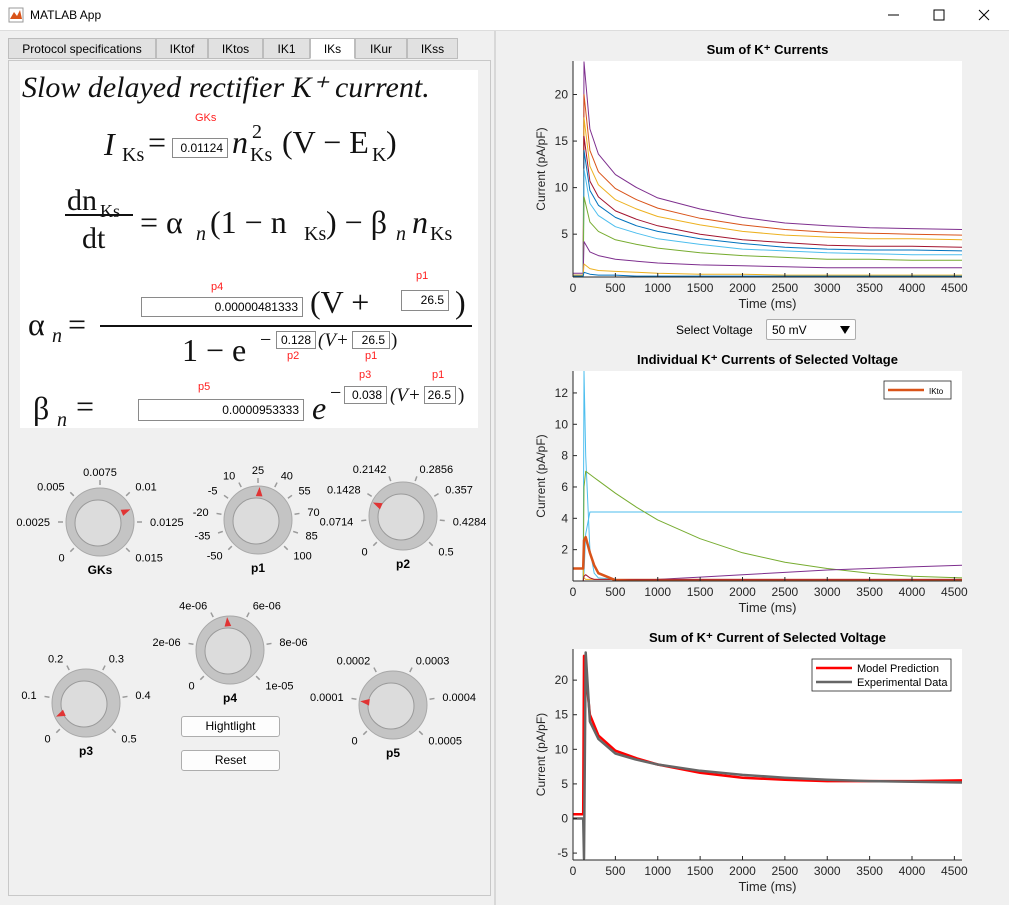 The image size is (1009, 905). What do you see at coordinates (286, 48) in the screenshot?
I see `tab: IK1` at bounding box center [286, 48].